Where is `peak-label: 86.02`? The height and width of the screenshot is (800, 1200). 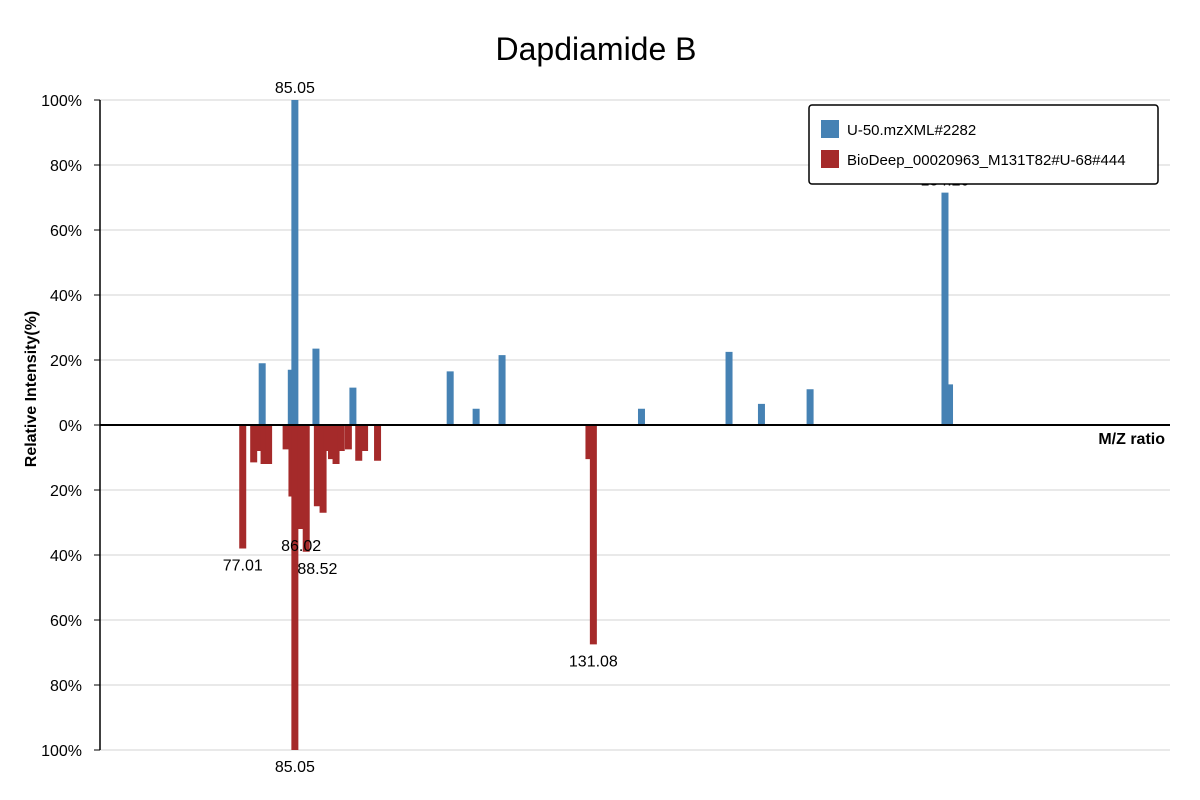 peak-label: 86.02 is located at coordinates (301, 546).